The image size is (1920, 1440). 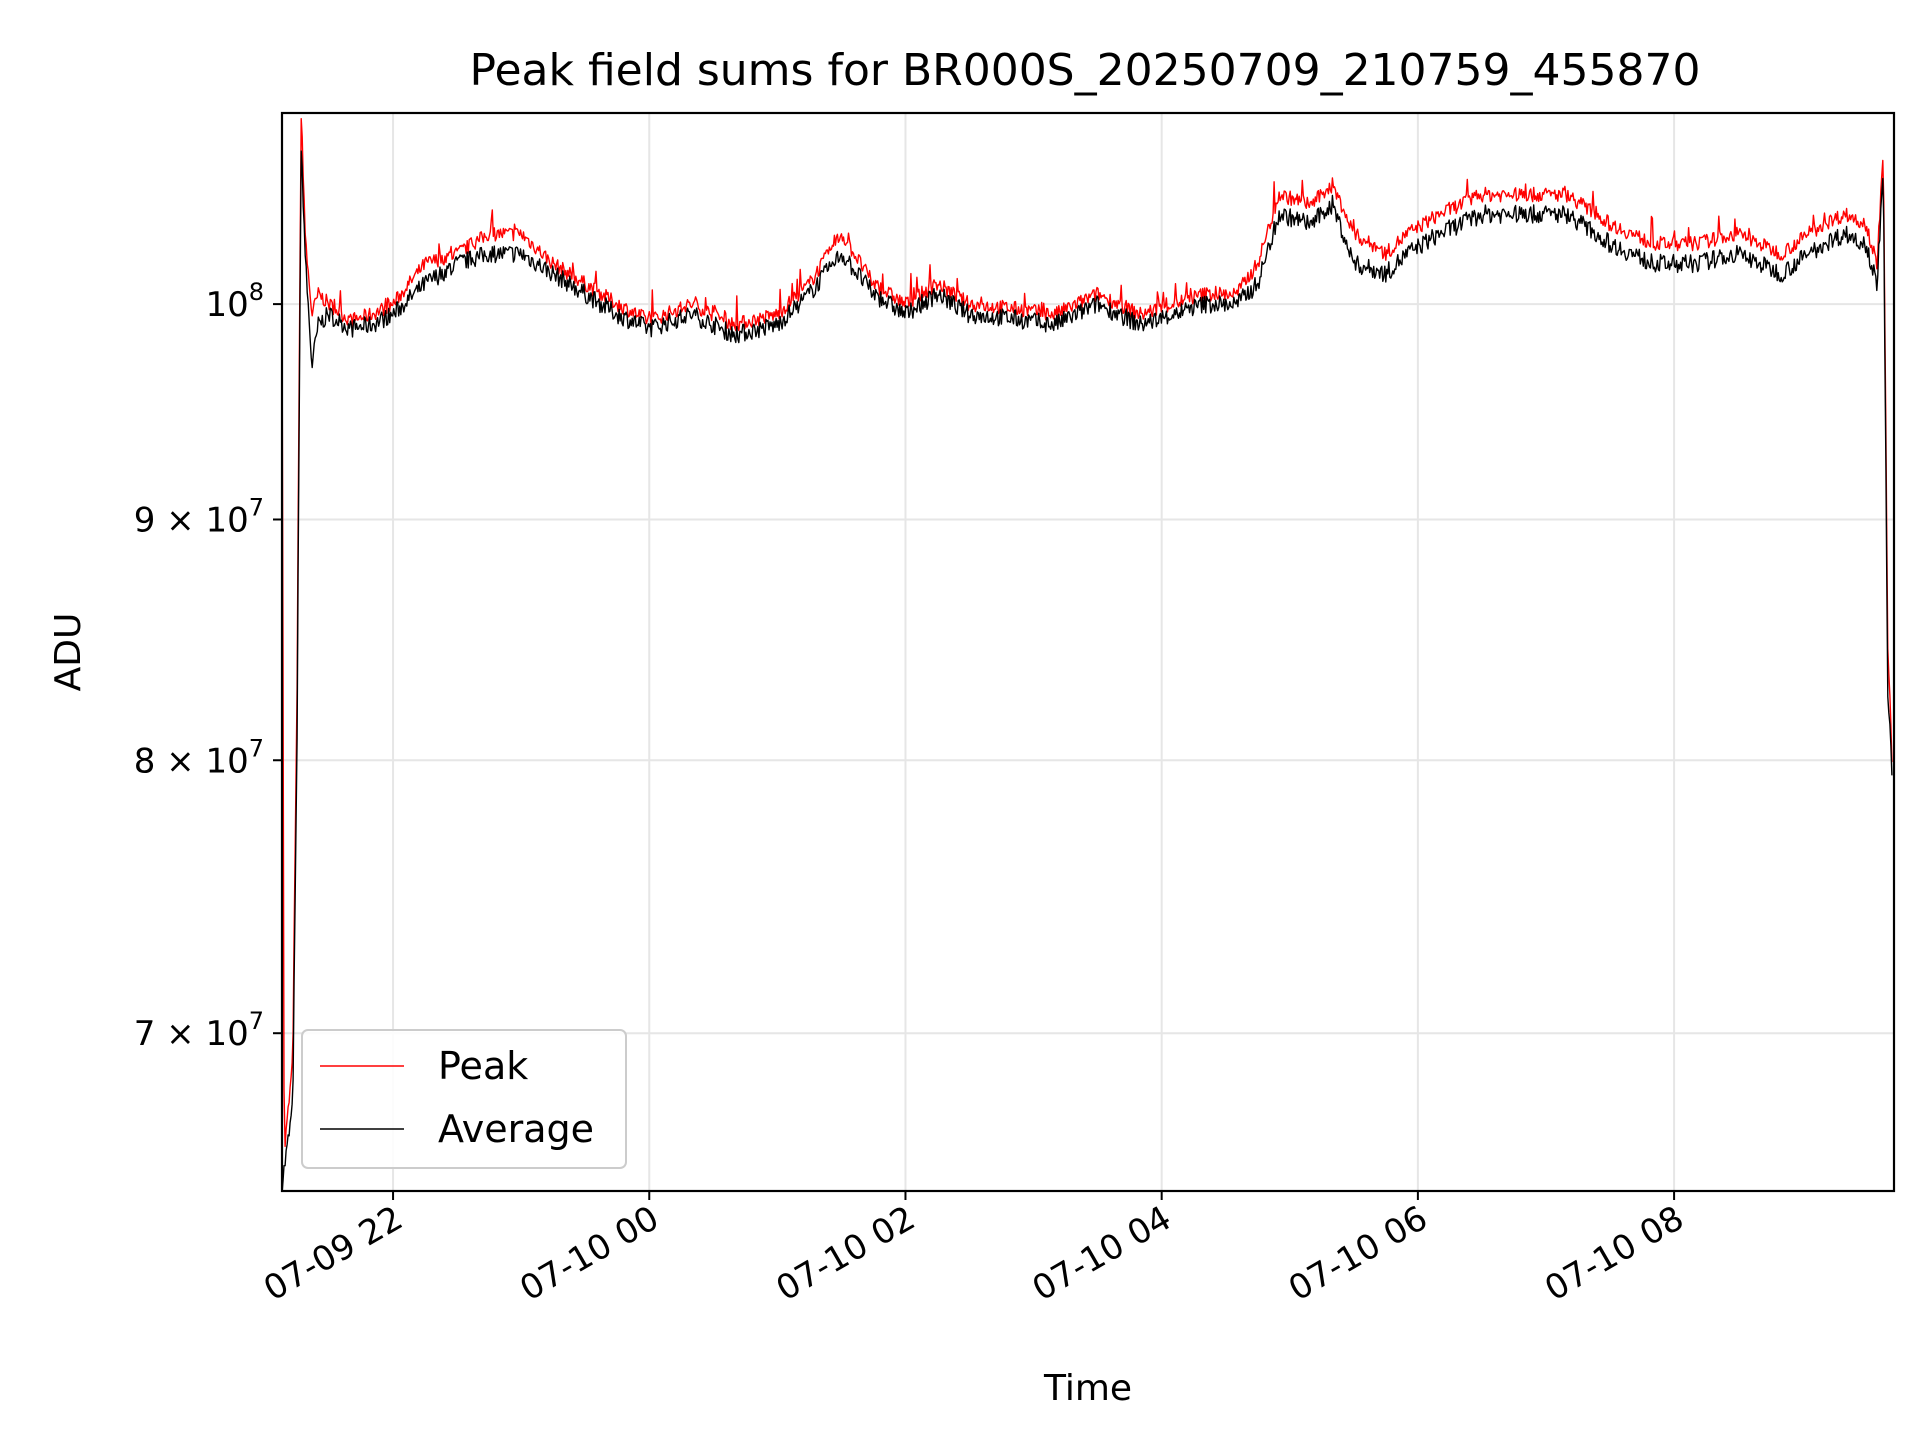 What do you see at coordinates (68, 652) in the screenshot?
I see `y-axis-label: ADU` at bounding box center [68, 652].